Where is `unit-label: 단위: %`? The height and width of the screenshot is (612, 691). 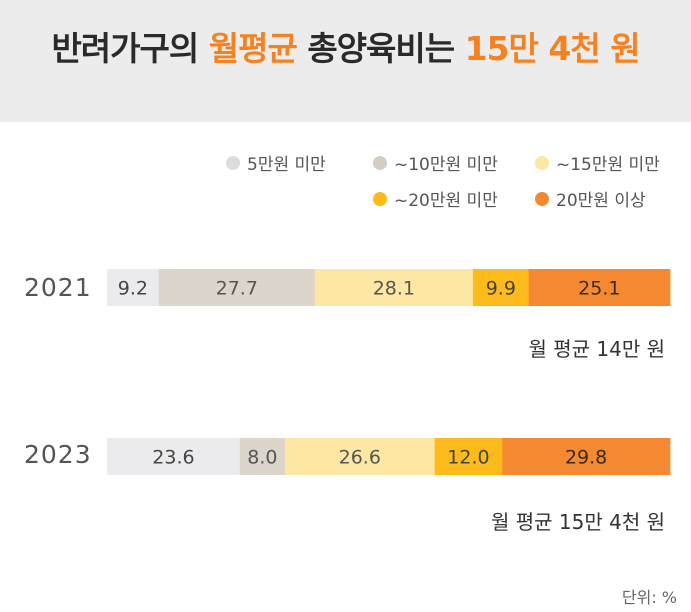 unit-label: 단위: % is located at coordinates (649, 597).